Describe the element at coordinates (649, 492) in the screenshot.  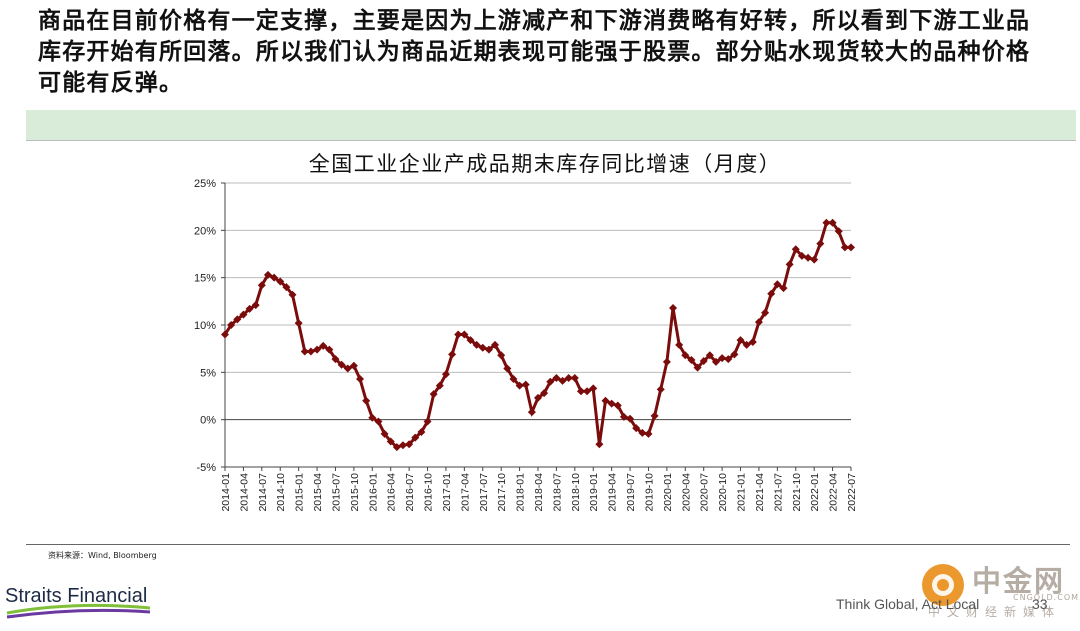
I see `x-tick-label: 2019-10` at that location.